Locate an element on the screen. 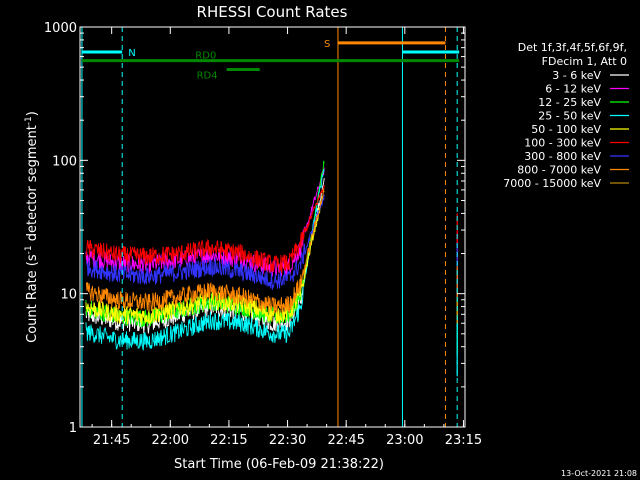 The image size is (640, 480). x-tick-label-23-00: 23:00 is located at coordinates (404, 440).